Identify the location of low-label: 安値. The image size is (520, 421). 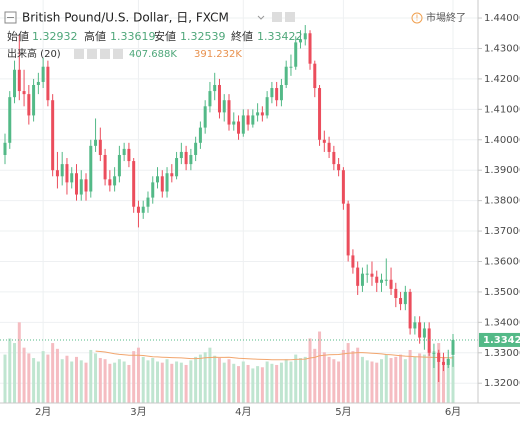
(165, 36).